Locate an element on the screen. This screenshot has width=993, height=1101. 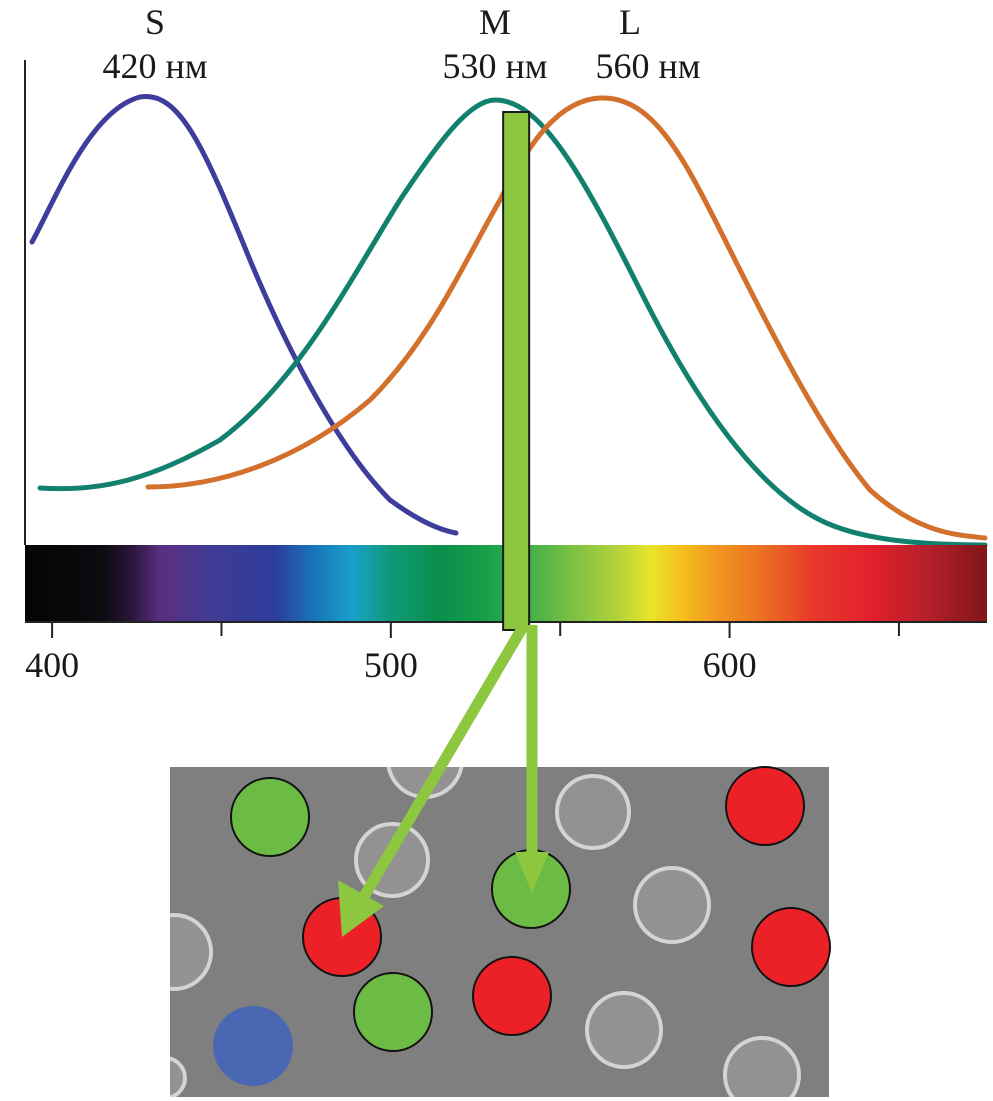
cone-letter-m: M is located at coordinates (495, 22).